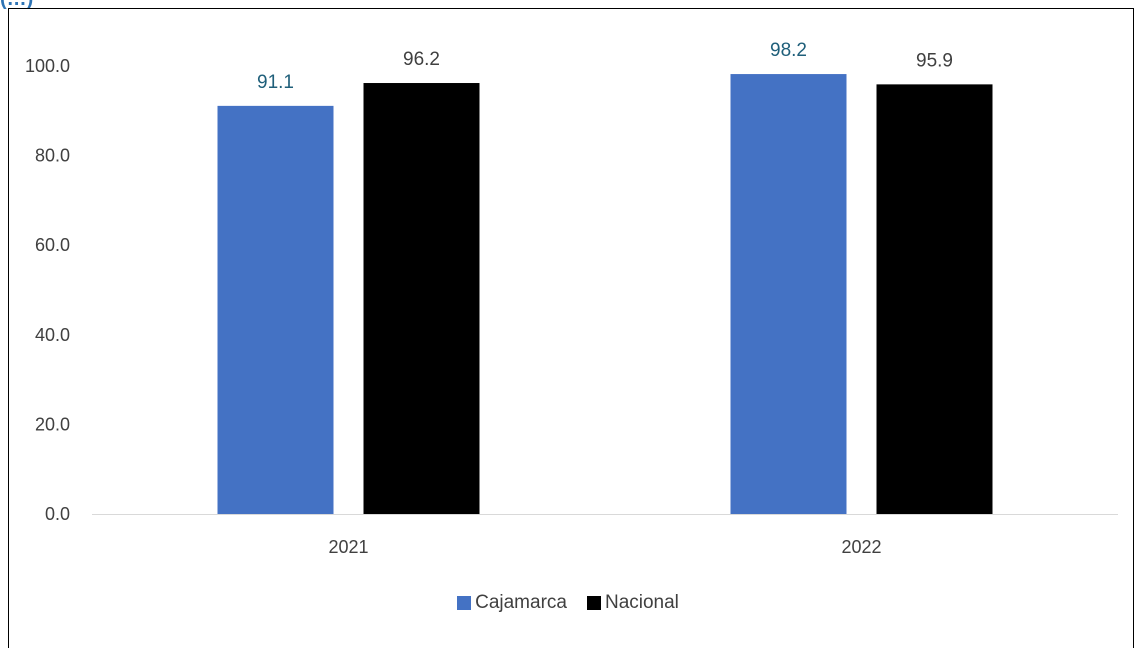  I want to click on y-tick-label-3: 60.0, so click(52, 245).